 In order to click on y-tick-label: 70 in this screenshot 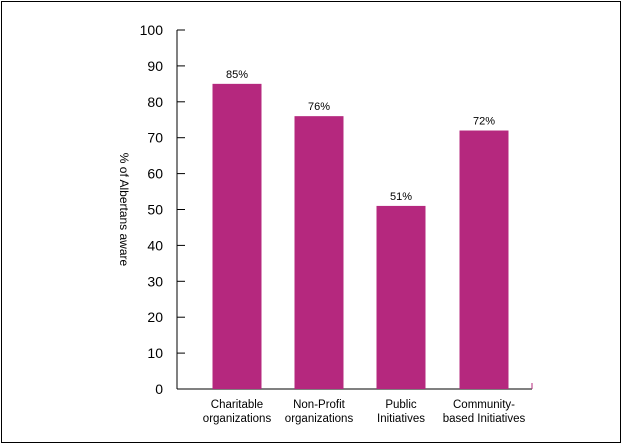, I will do `click(155, 138)`.